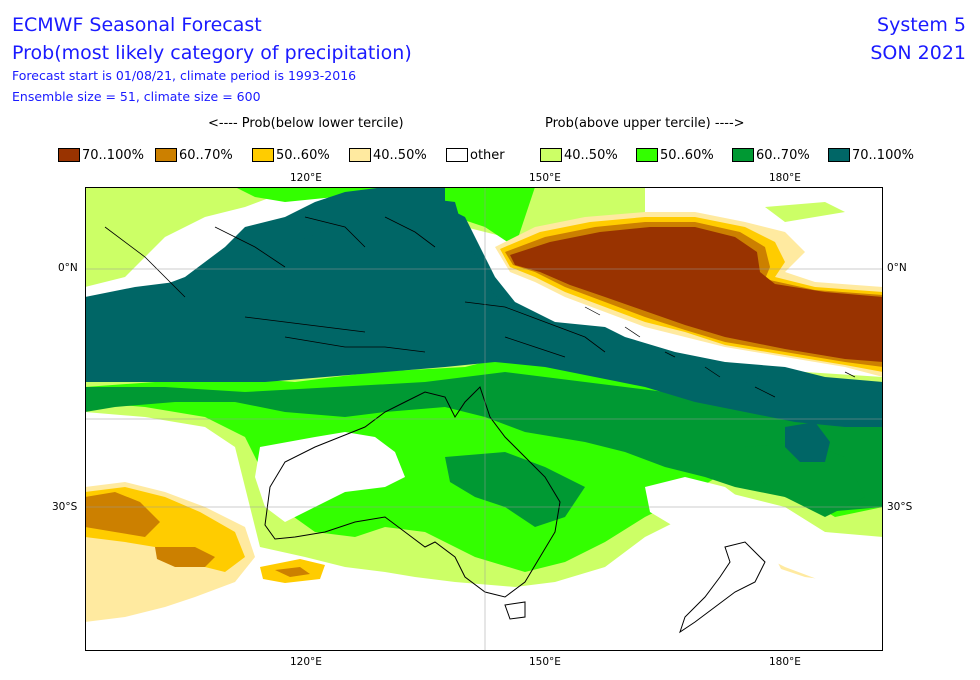 The width and height of the screenshot is (980, 680). I want to click on region-other-southwest, so click(330, 477).